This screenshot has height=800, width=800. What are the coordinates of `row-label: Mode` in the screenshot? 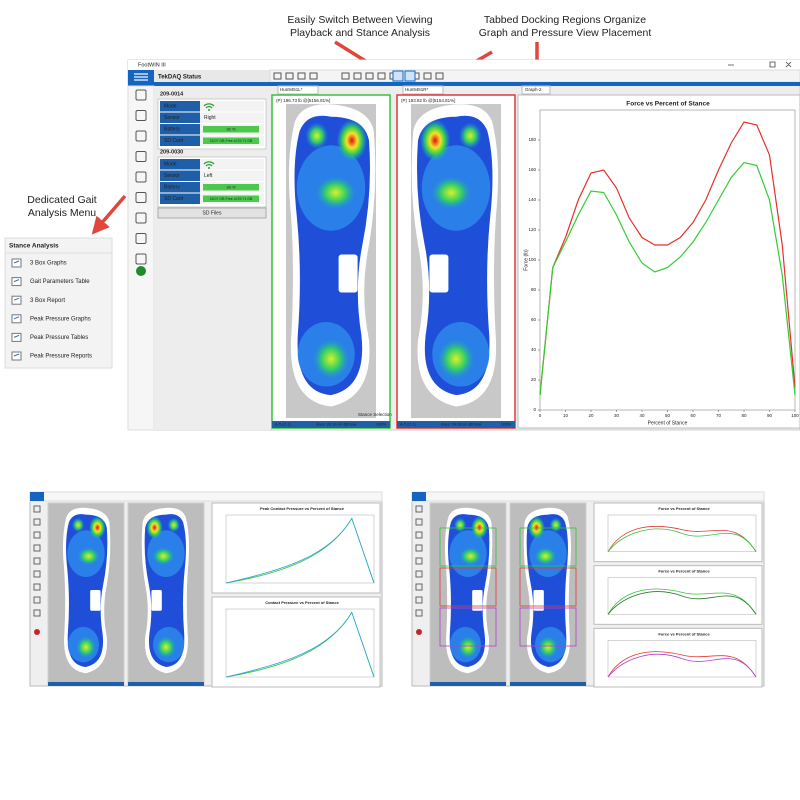 It's located at (170, 165).